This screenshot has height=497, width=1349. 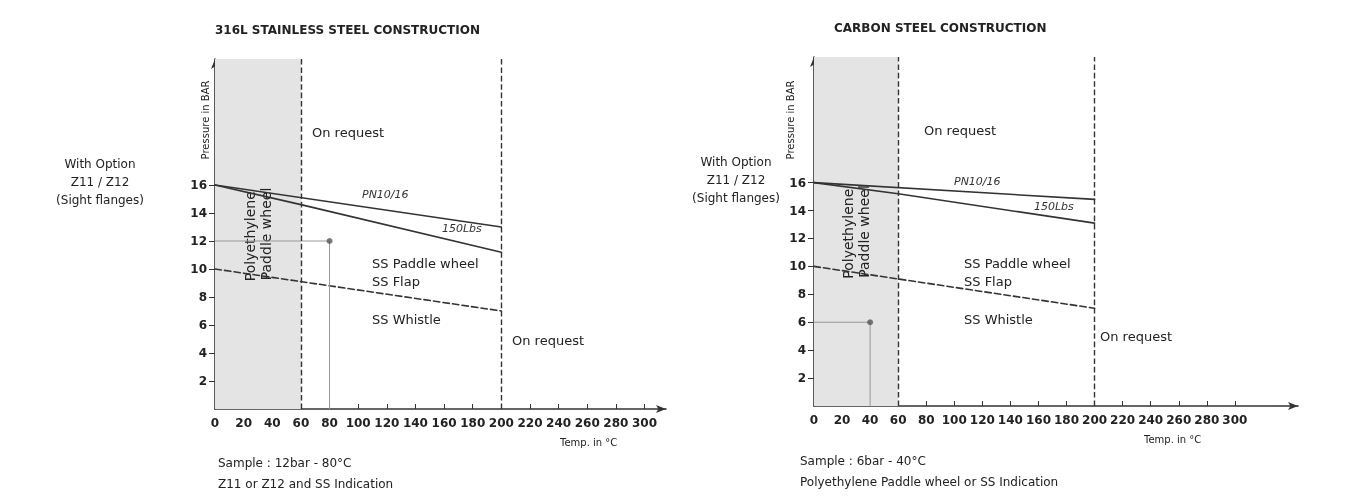 I want to click on text: Z11 or Z12 and SS Indication, so click(x=306, y=484).